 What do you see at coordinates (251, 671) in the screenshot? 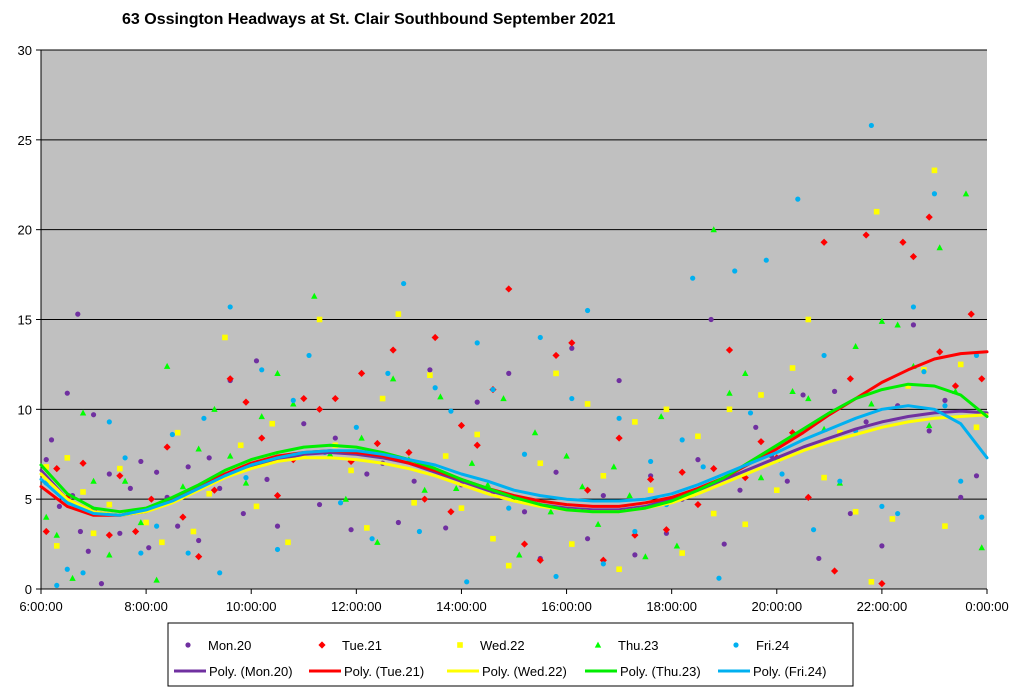
I see `legend-label-poly-mon-20: Poly. (Mon.20)` at bounding box center [251, 671].